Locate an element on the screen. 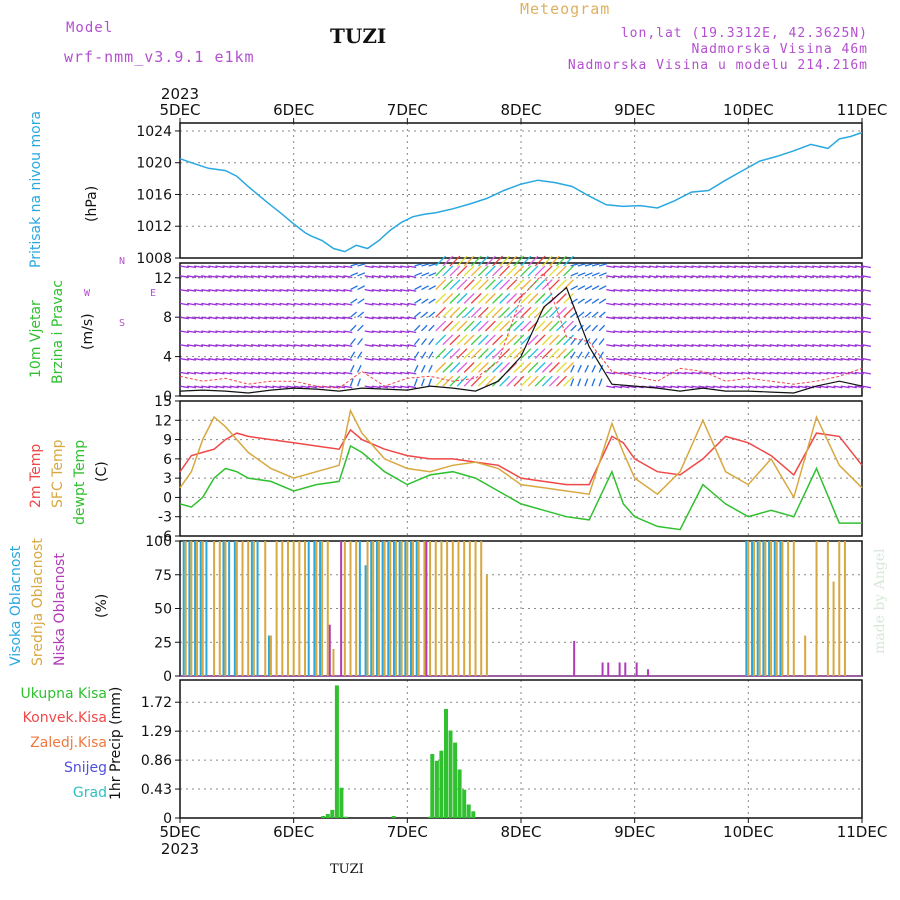 The image size is (900, 900). wind-arrows is located at coordinates (525, 322).